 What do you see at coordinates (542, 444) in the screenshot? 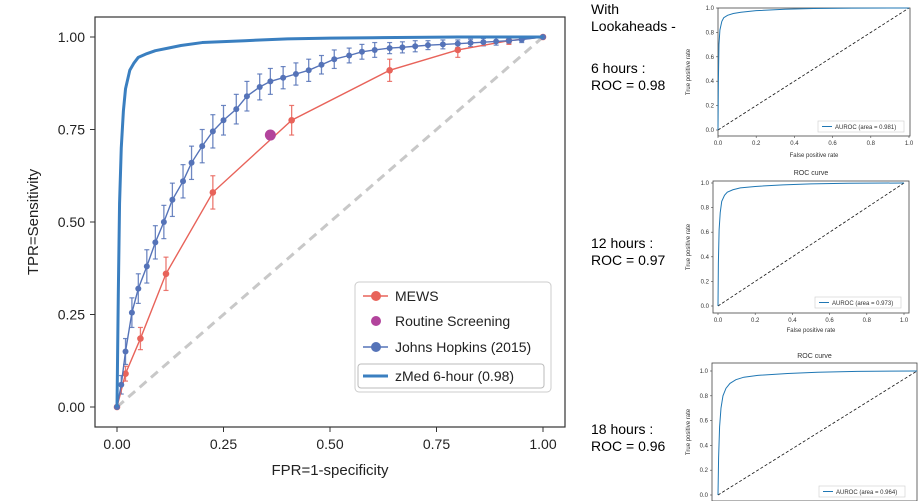
I see `x-tick-label: 1.00` at bounding box center [542, 444].